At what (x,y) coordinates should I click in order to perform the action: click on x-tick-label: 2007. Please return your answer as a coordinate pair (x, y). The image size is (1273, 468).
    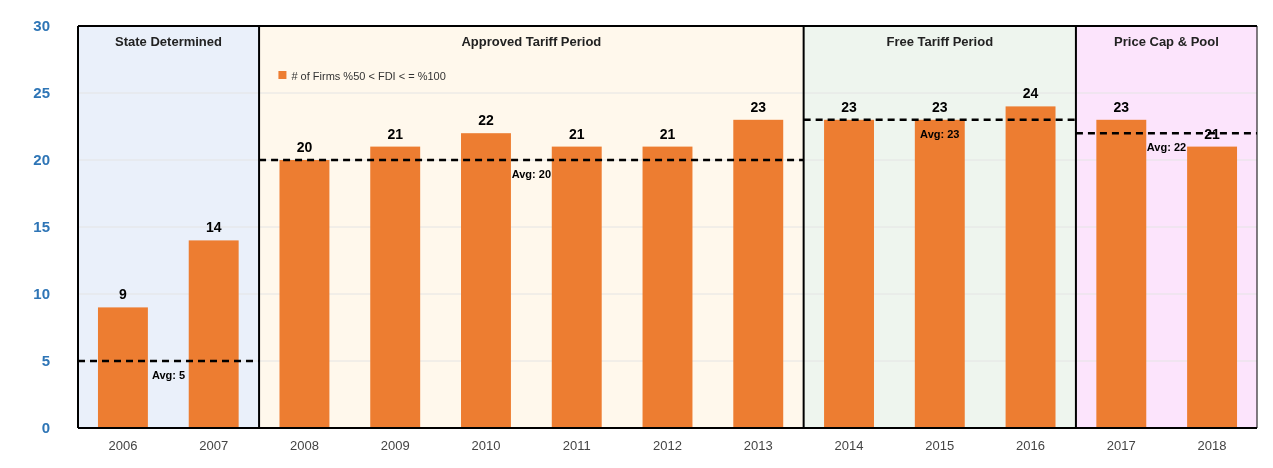
    Looking at the image, I should click on (214, 445).